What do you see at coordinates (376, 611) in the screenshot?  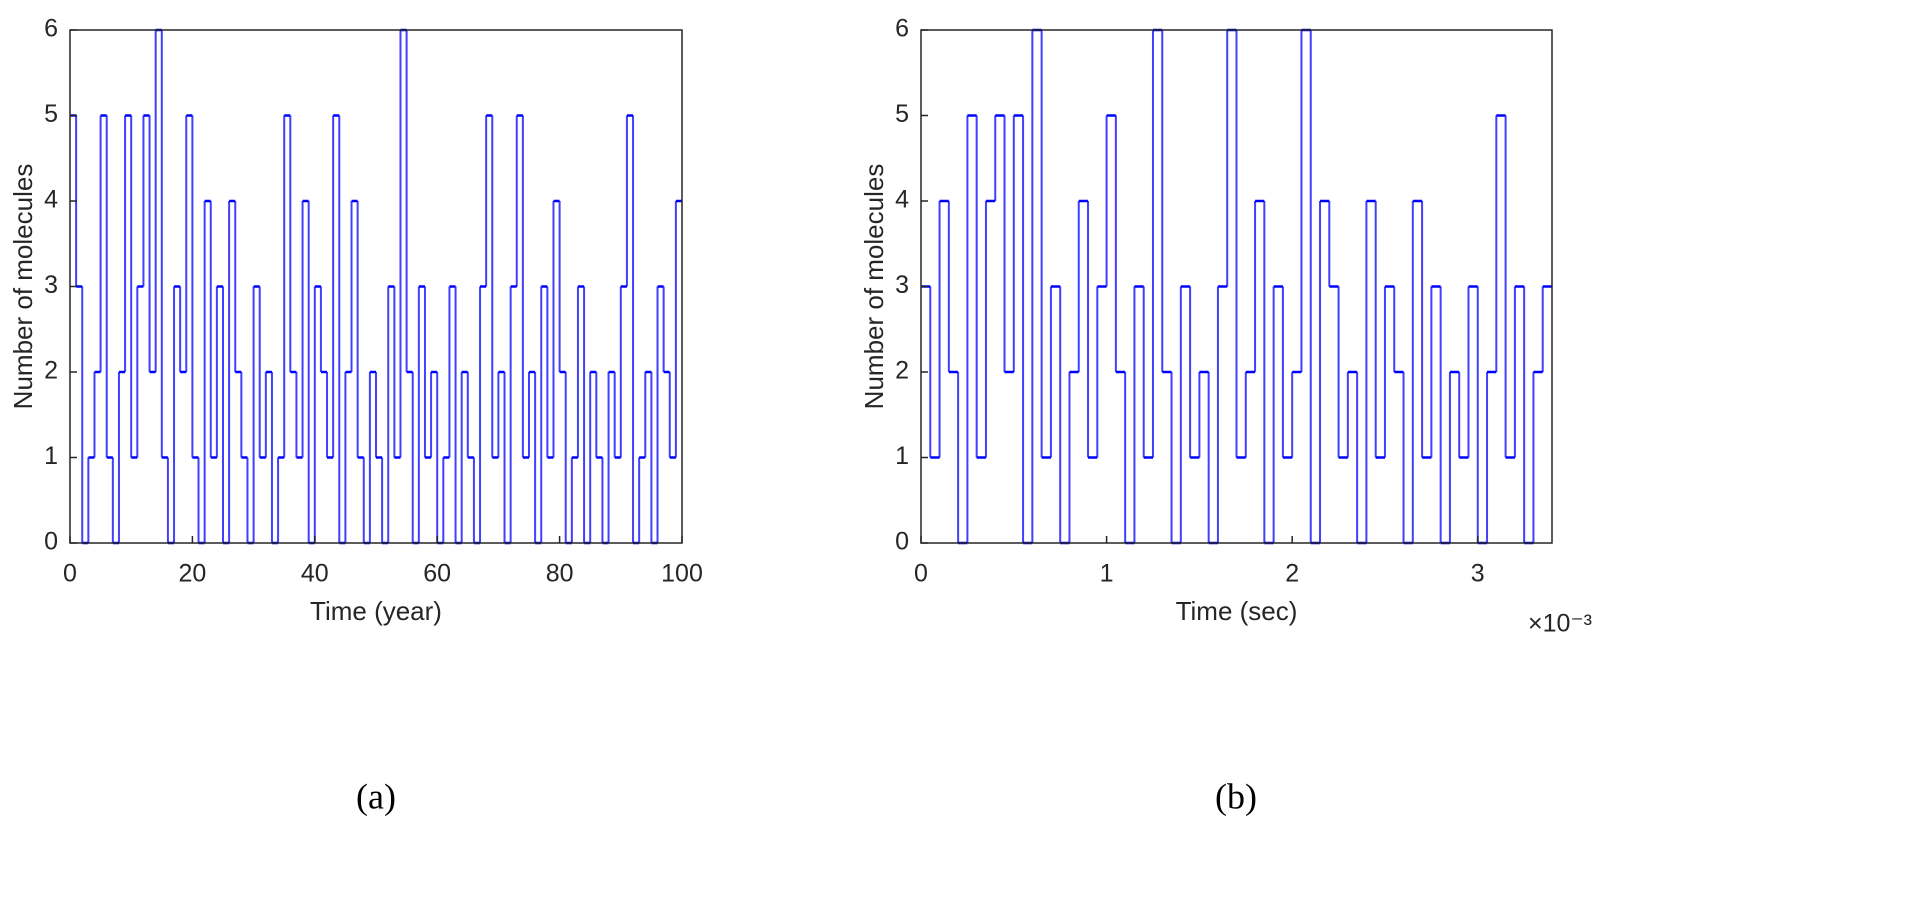 I see `x-axis-label: Time (year)` at bounding box center [376, 611].